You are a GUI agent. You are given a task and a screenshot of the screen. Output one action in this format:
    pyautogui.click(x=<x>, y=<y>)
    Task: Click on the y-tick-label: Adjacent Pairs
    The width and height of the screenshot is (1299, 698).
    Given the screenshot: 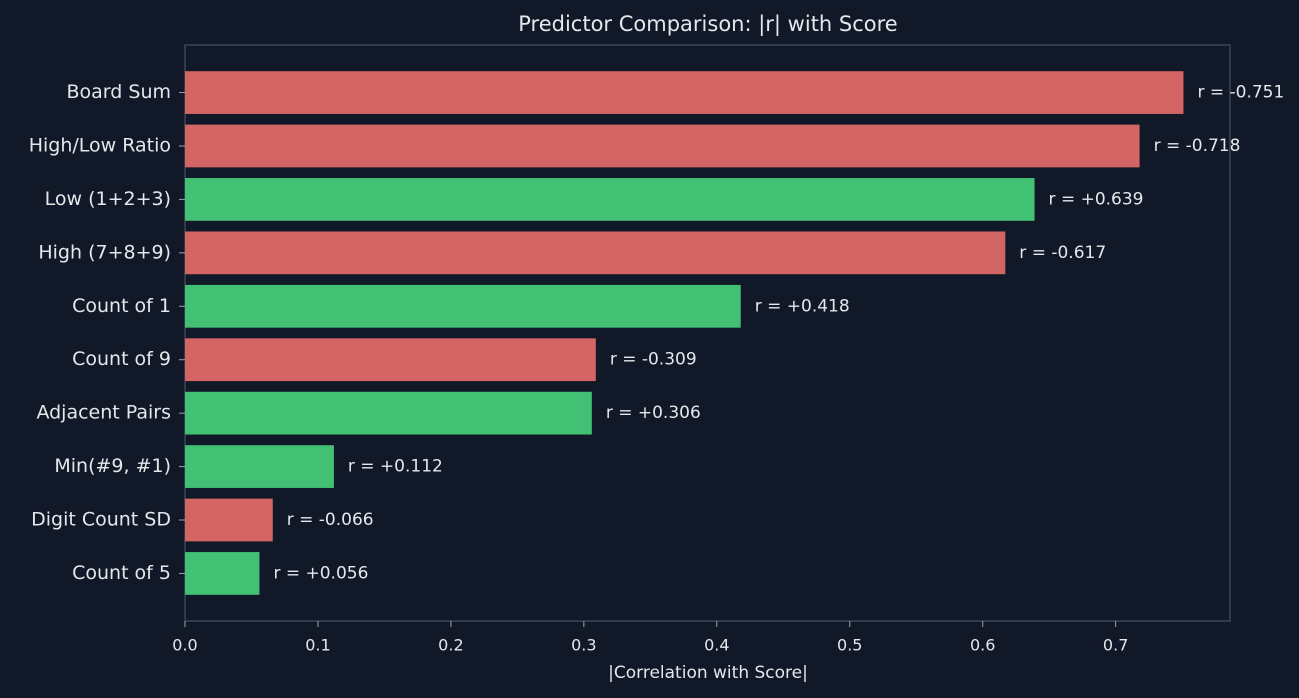 What is the action you would take?
    pyautogui.click(x=103, y=413)
    